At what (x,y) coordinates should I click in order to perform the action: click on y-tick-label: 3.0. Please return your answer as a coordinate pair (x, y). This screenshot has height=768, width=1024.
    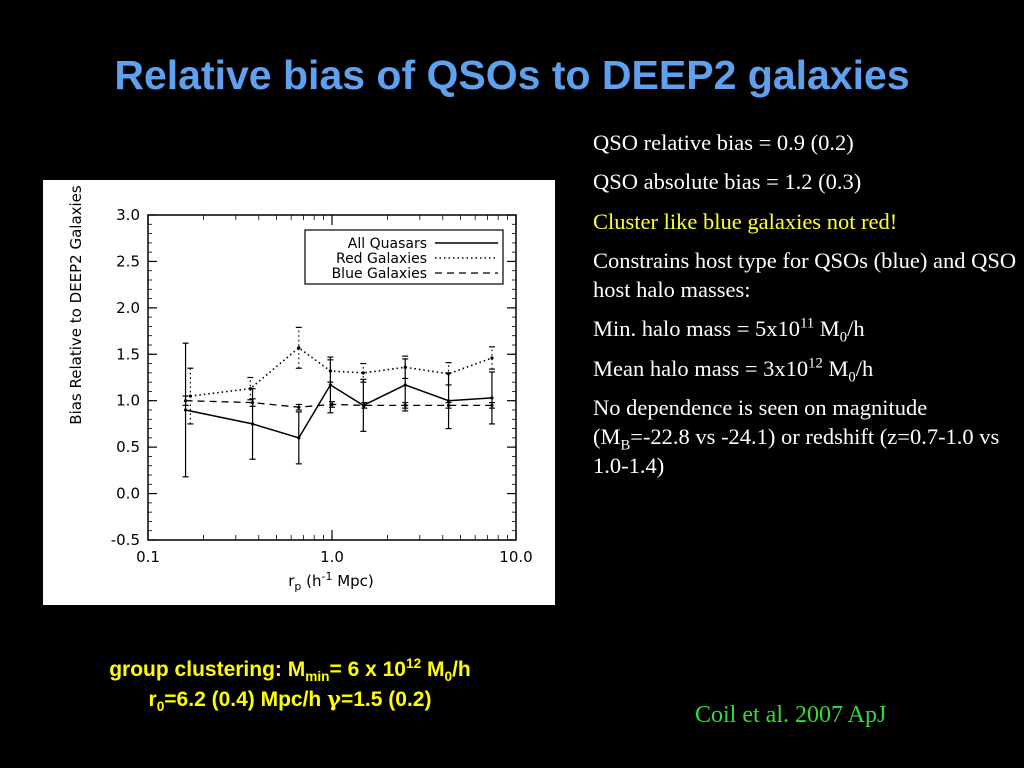
    Looking at the image, I should click on (128, 215).